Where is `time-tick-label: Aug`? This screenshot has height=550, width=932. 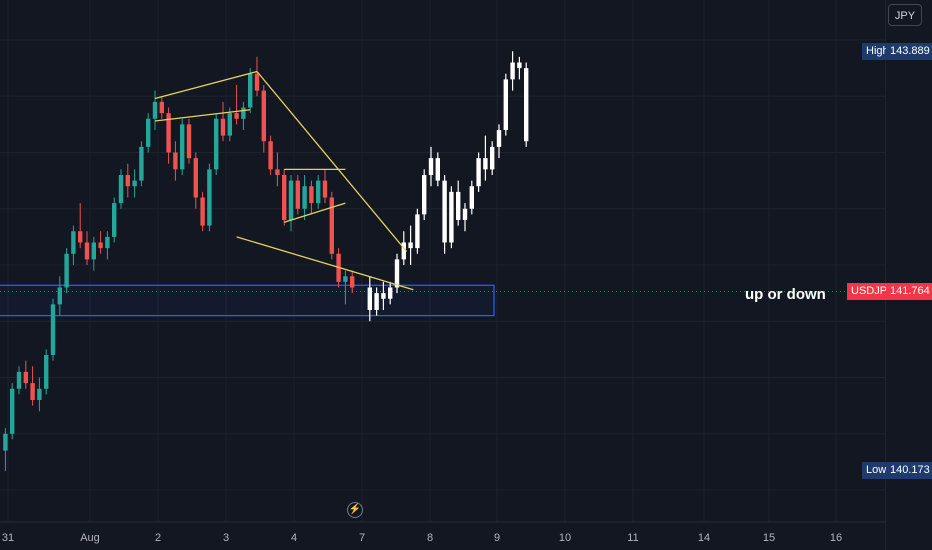 time-tick-label: Aug is located at coordinates (90, 538).